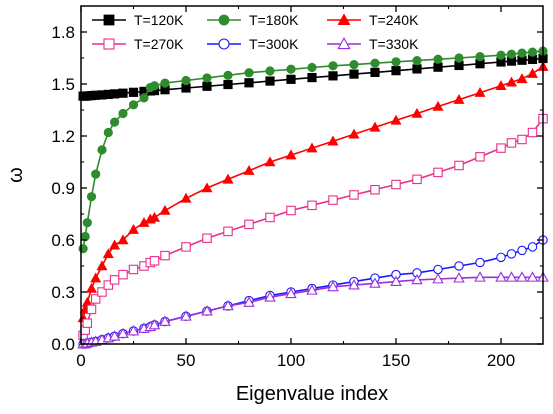 The height and width of the screenshot is (414, 553). I want to click on legend-entry: T=330K, so click(373, 44).